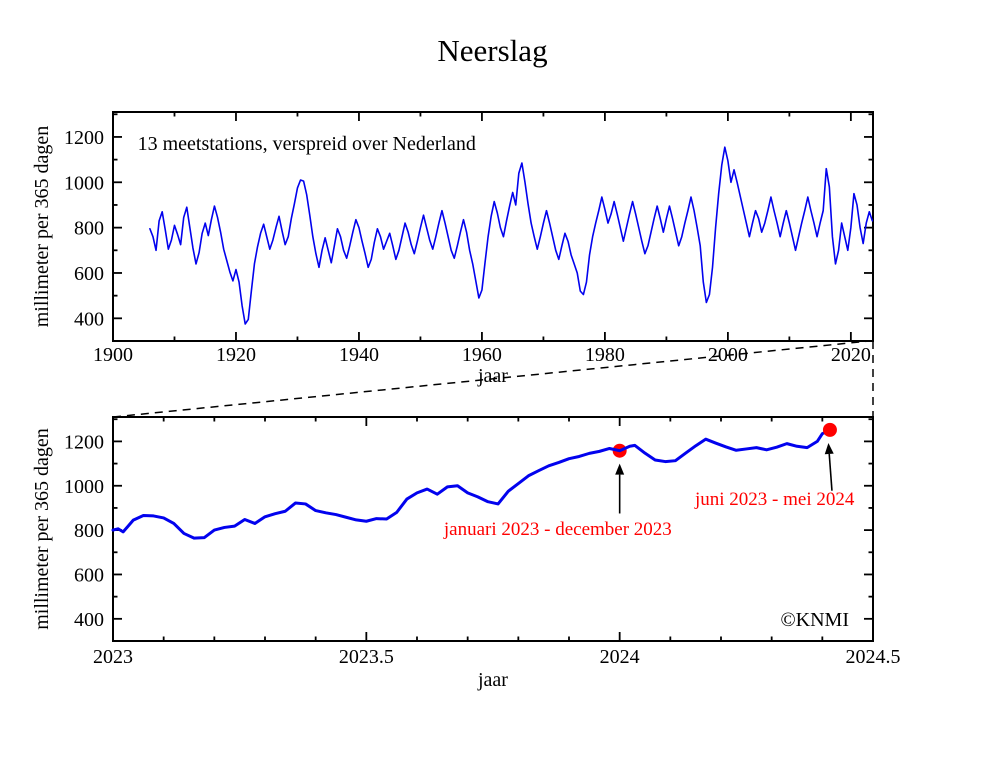 The height and width of the screenshot is (760, 985). Describe the element at coordinates (42, 529) in the screenshot. I see `zoom-yaxis-label: millimeter per 365 dagen` at that location.